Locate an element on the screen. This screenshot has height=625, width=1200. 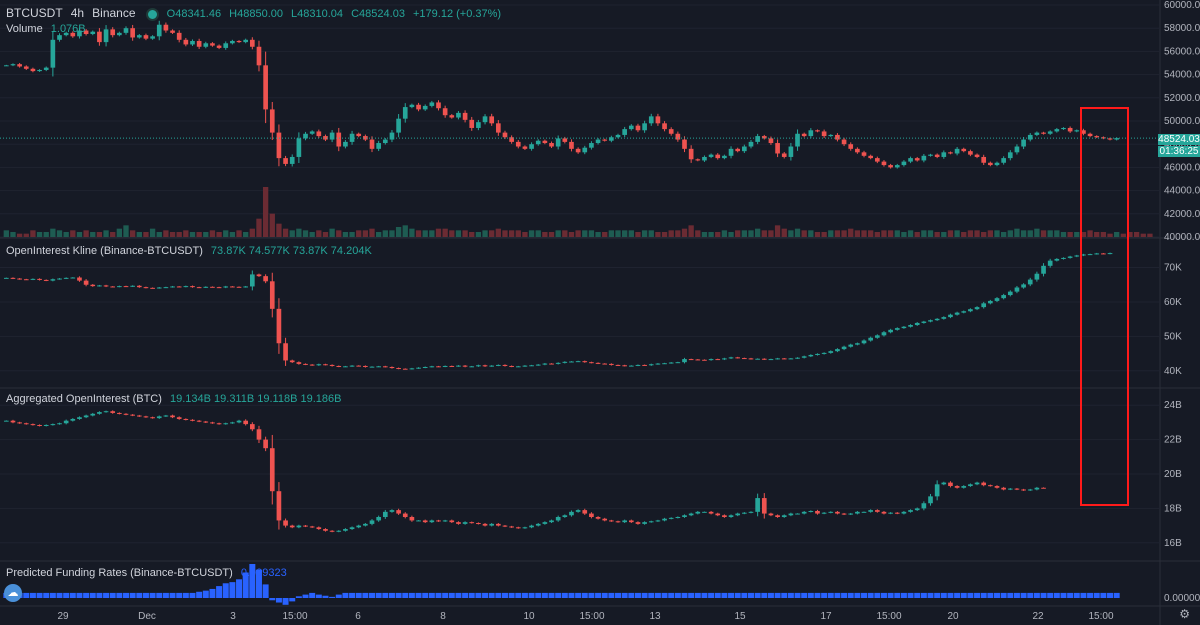
agg-oi-label: Aggregated OpenInterest (BTC) is located at coordinates (84, 399).